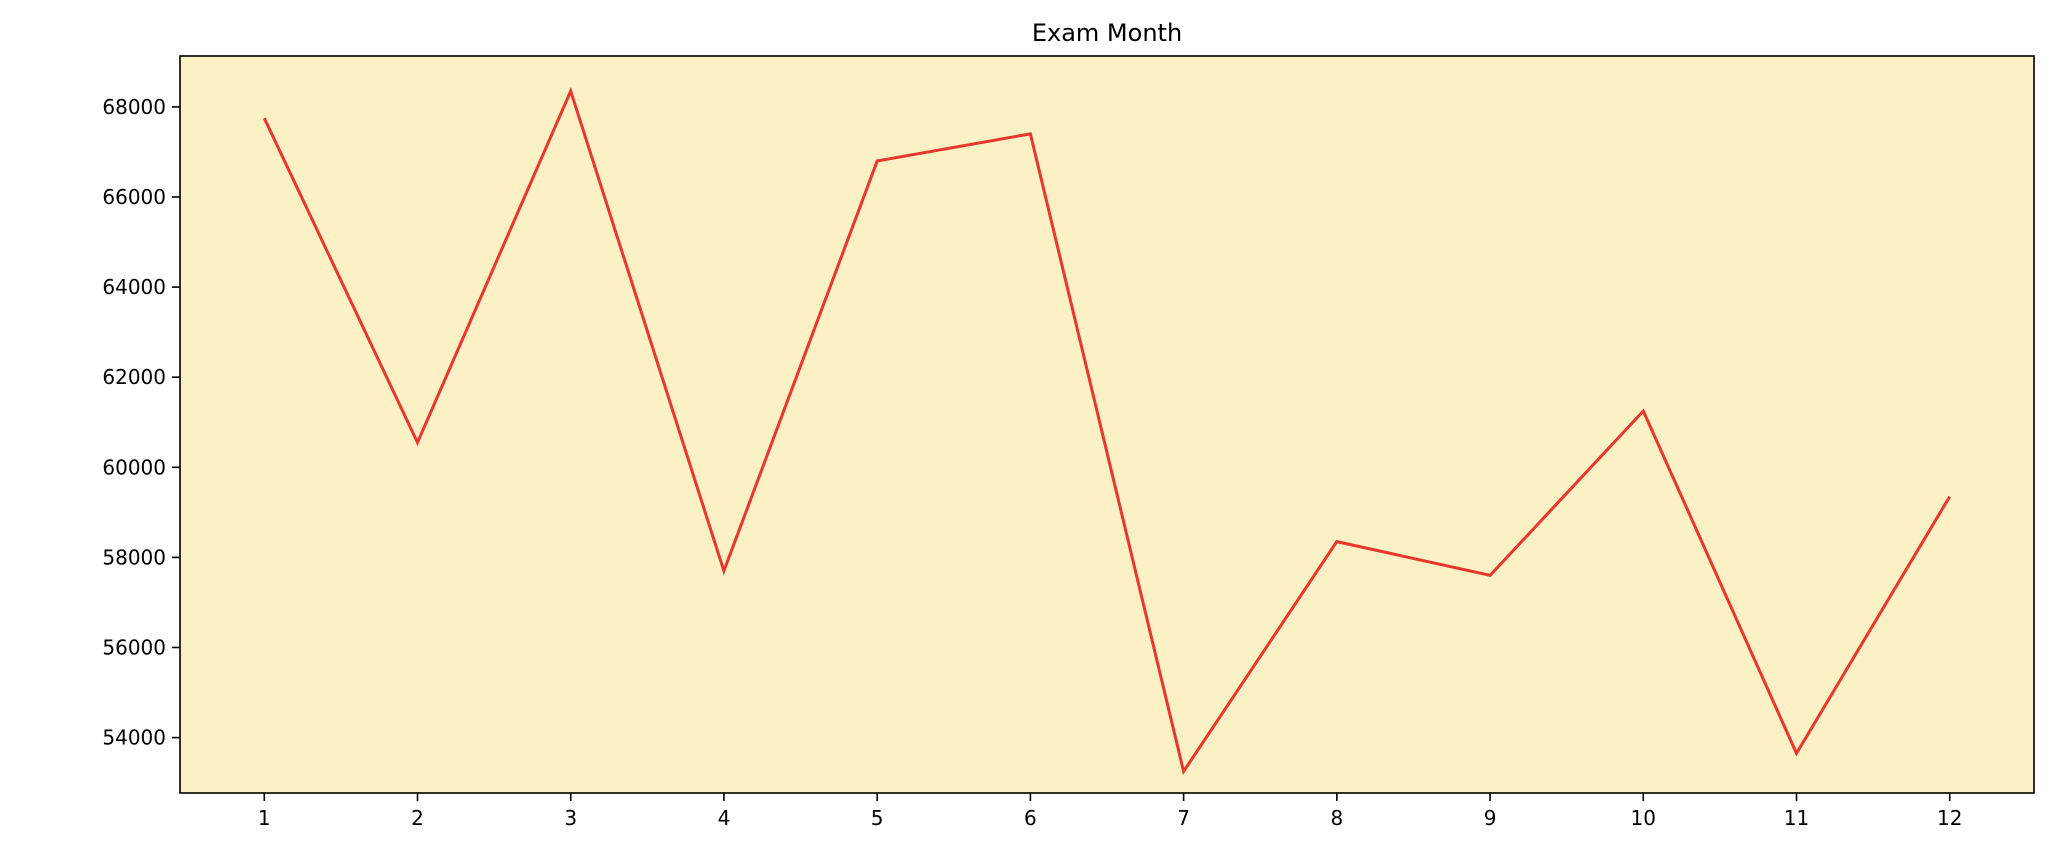 The image size is (2072, 848). What do you see at coordinates (134, 557) in the screenshot?
I see `y-tick-label: 58000` at bounding box center [134, 557].